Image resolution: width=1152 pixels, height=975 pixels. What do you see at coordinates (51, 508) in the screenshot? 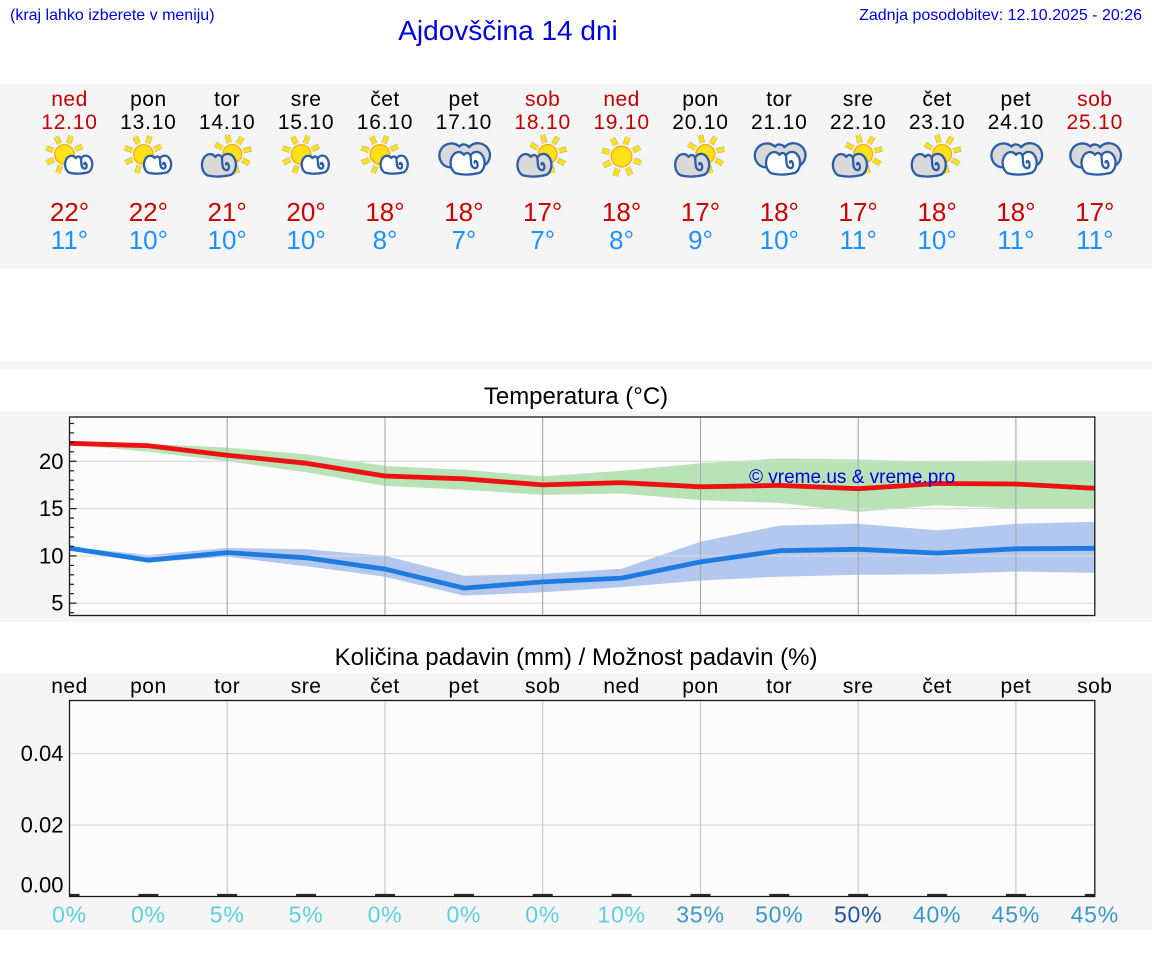
I see `svg-text: 15` at bounding box center [51, 508].